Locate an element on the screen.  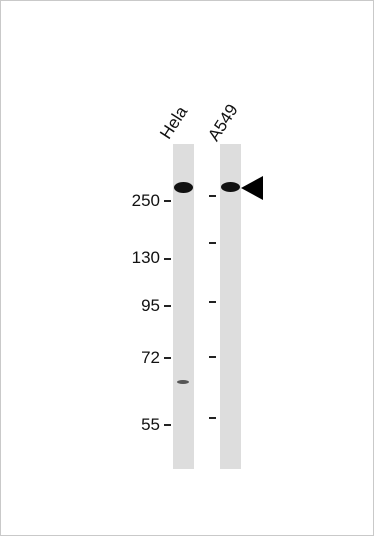
band-a549-main is located at coordinates (230, 187).